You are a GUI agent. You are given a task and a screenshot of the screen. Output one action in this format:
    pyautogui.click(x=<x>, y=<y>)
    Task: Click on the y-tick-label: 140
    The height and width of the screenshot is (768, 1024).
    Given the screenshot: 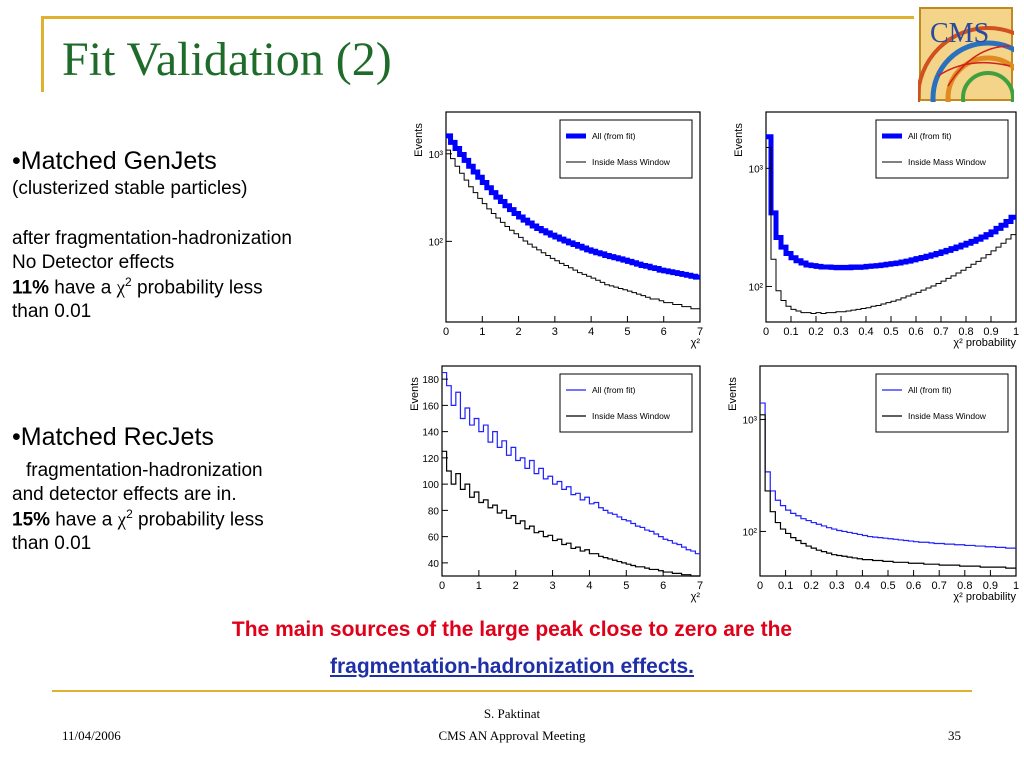 What is the action you would take?
    pyautogui.click(x=430, y=433)
    